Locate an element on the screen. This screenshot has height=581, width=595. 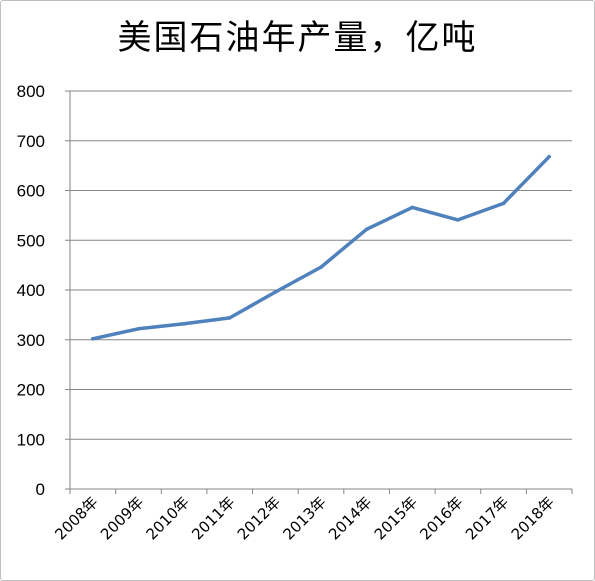
y-axis-ticks: 0 100 200 300 400 500 600 700 800 is located at coordinates (43, 290).